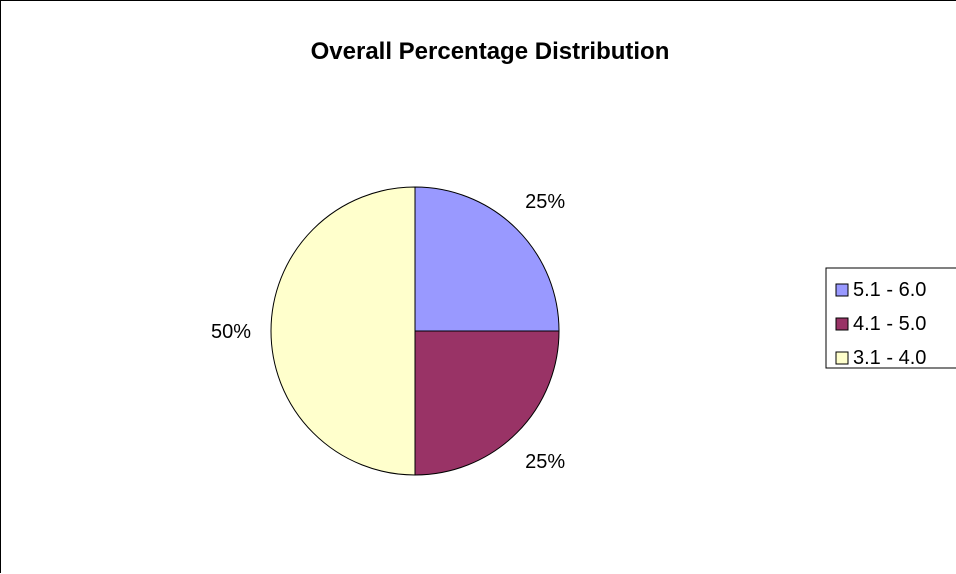 Image resolution: width=956 pixels, height=574 pixels. I want to click on data-label: 50%, so click(231, 332).